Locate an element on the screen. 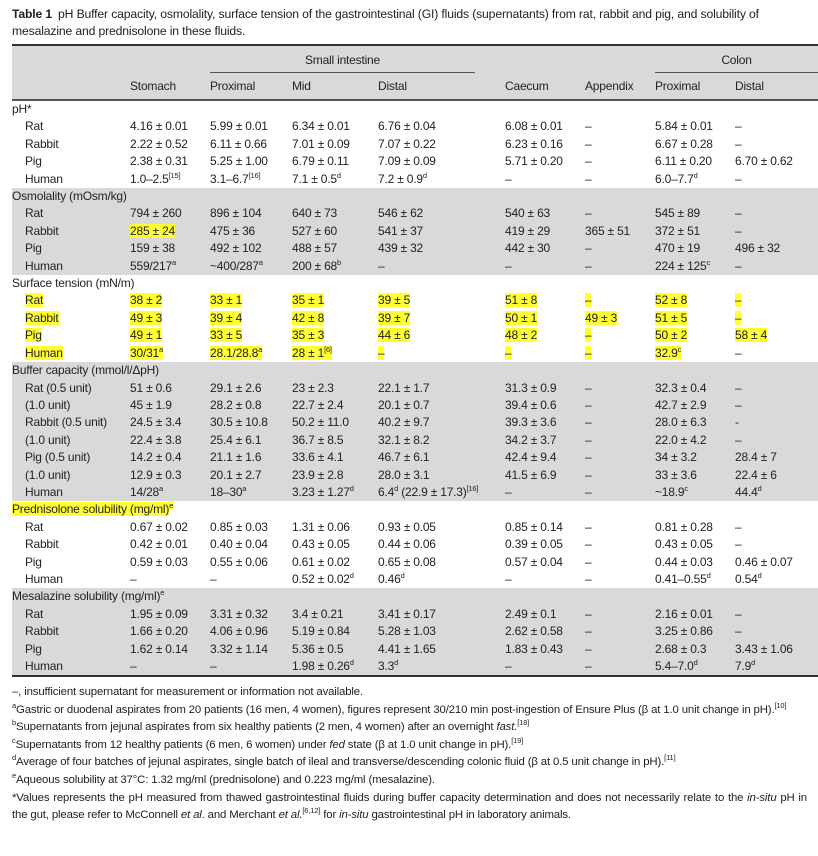  cell-value: 2.62 ± 0.58 is located at coordinates (534, 631).